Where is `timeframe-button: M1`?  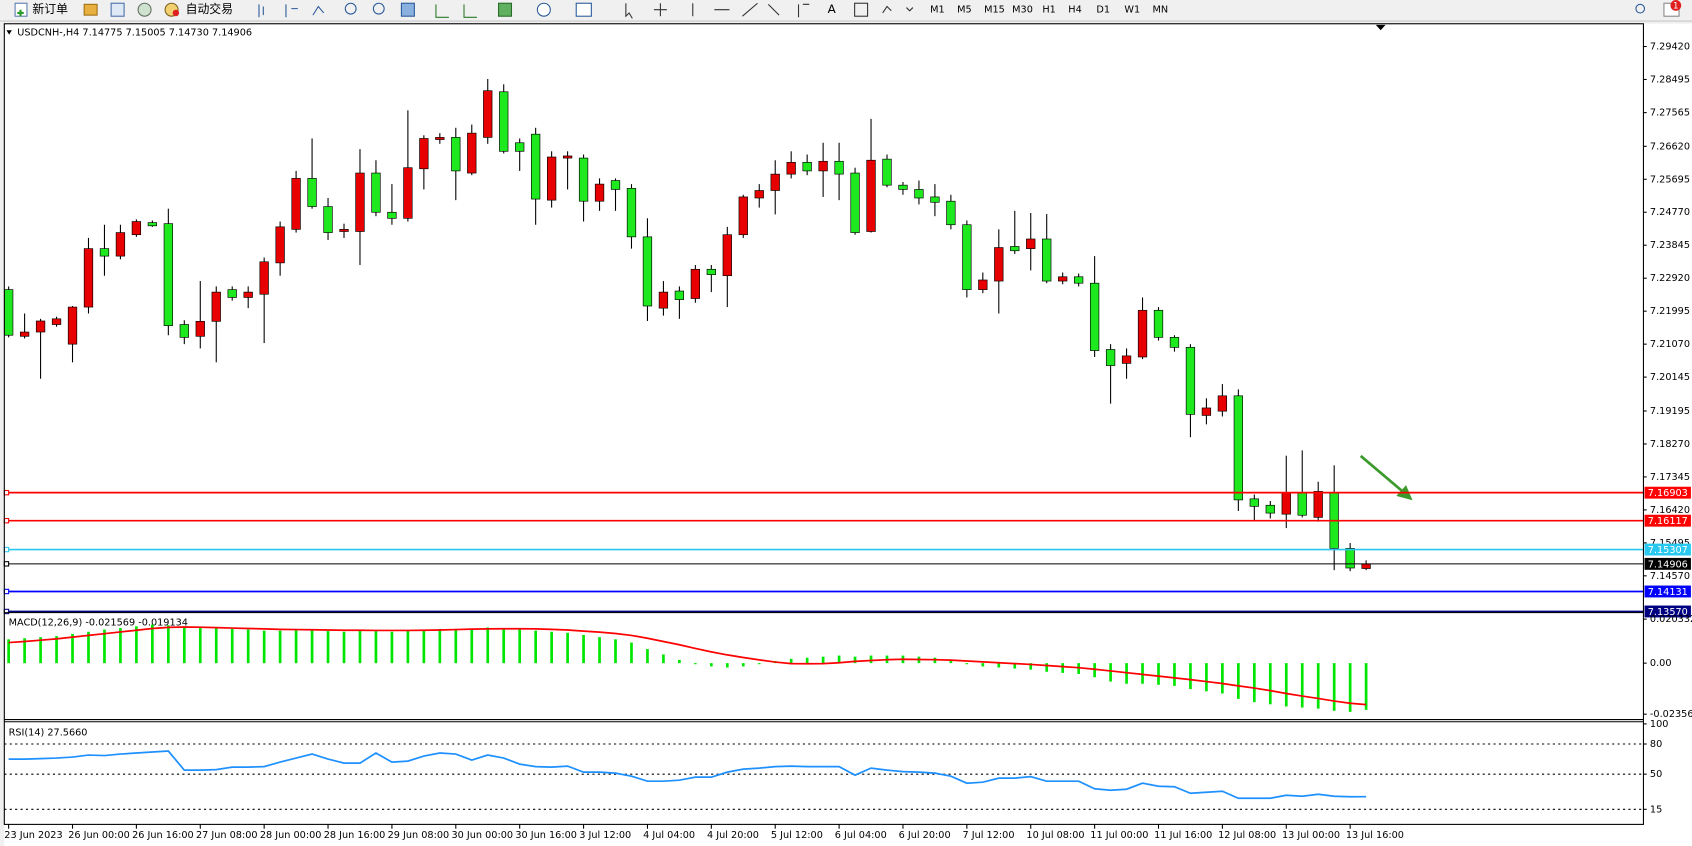 timeframe-button: M1 is located at coordinates (937, 10).